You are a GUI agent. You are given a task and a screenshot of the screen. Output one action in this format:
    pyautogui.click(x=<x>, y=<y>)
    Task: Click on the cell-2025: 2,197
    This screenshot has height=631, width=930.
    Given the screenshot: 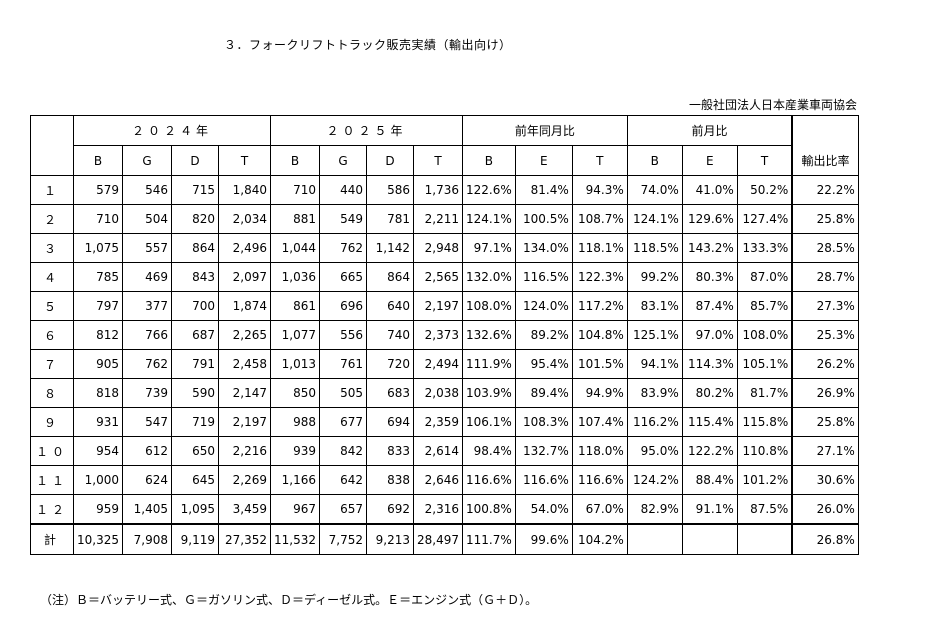 What is the action you would take?
    pyautogui.click(x=438, y=306)
    